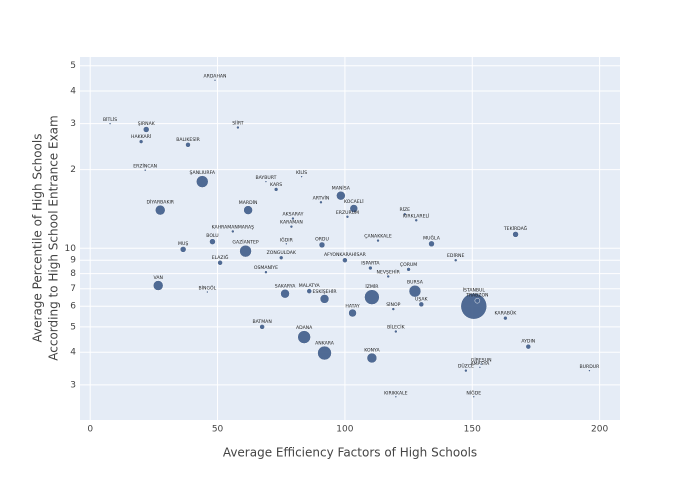 The image size is (700, 504). I want to click on point-label: KOCAELİ, so click(354, 201).